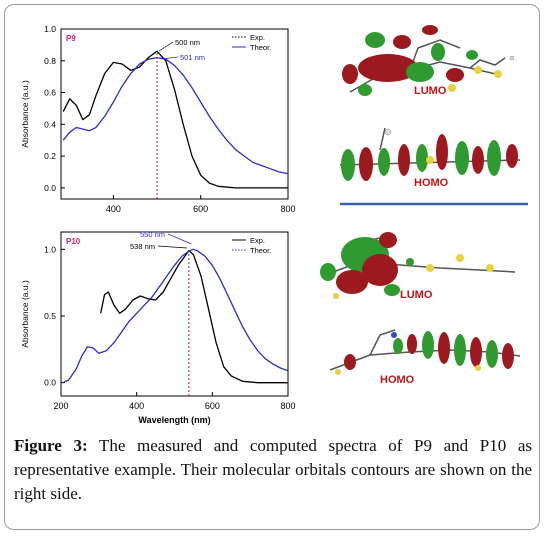 Image resolution: width=546 pixels, height=536 pixels. Describe the element at coordinates (187, 42) in the screenshot. I see `peak-label: 500 nm` at that location.